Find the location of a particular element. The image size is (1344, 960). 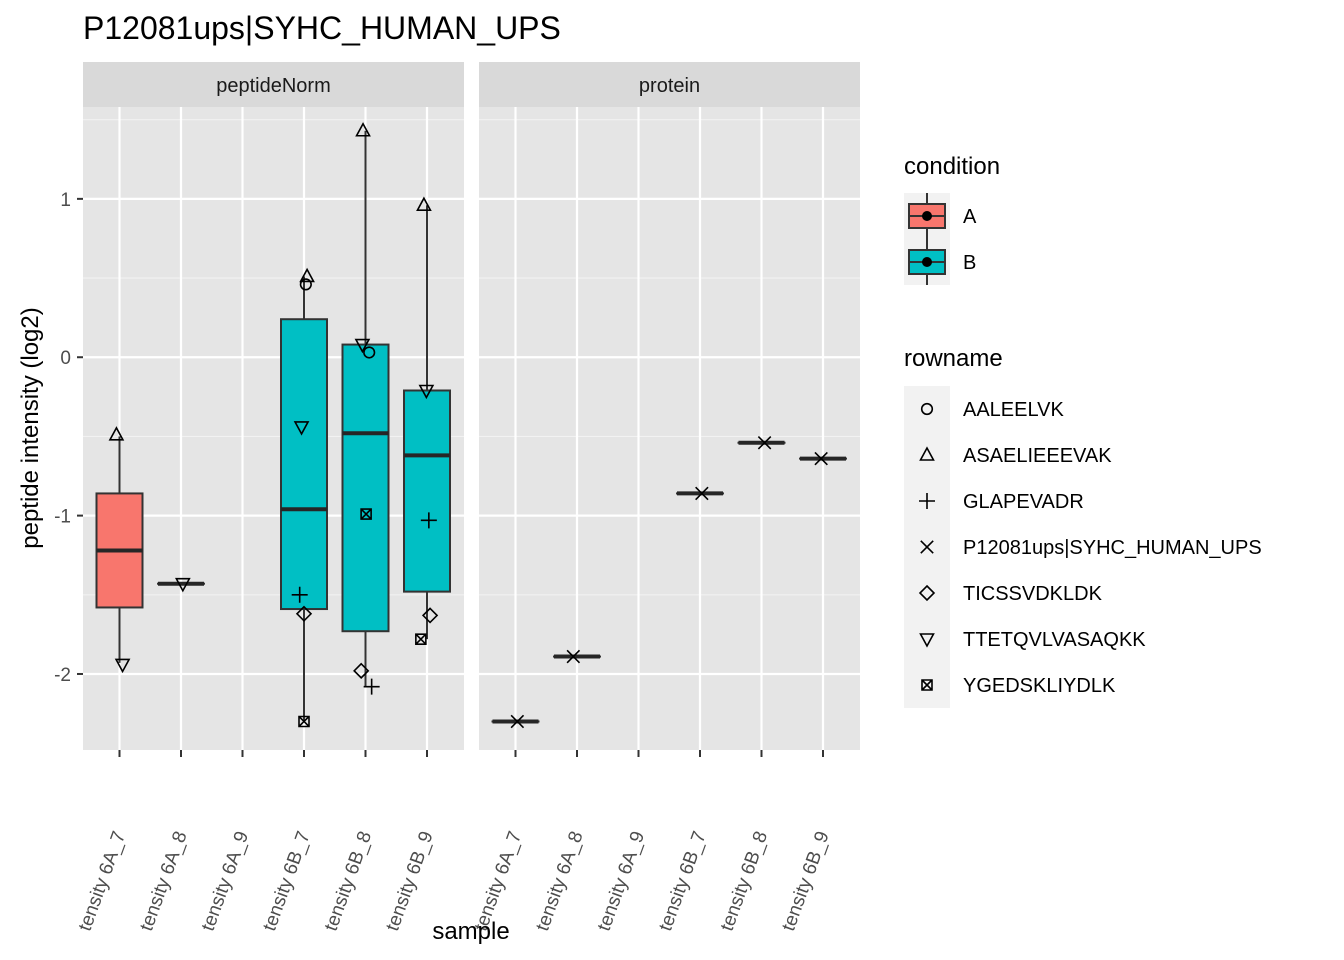

legend-rowname-label: TICSSVDKLDK is located at coordinates (1033, 594).